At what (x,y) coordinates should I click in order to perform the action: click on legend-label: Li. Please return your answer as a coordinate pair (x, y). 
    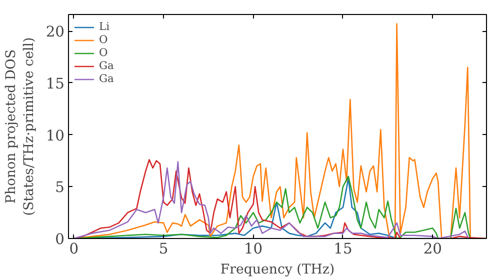
    Looking at the image, I should click on (104, 26).